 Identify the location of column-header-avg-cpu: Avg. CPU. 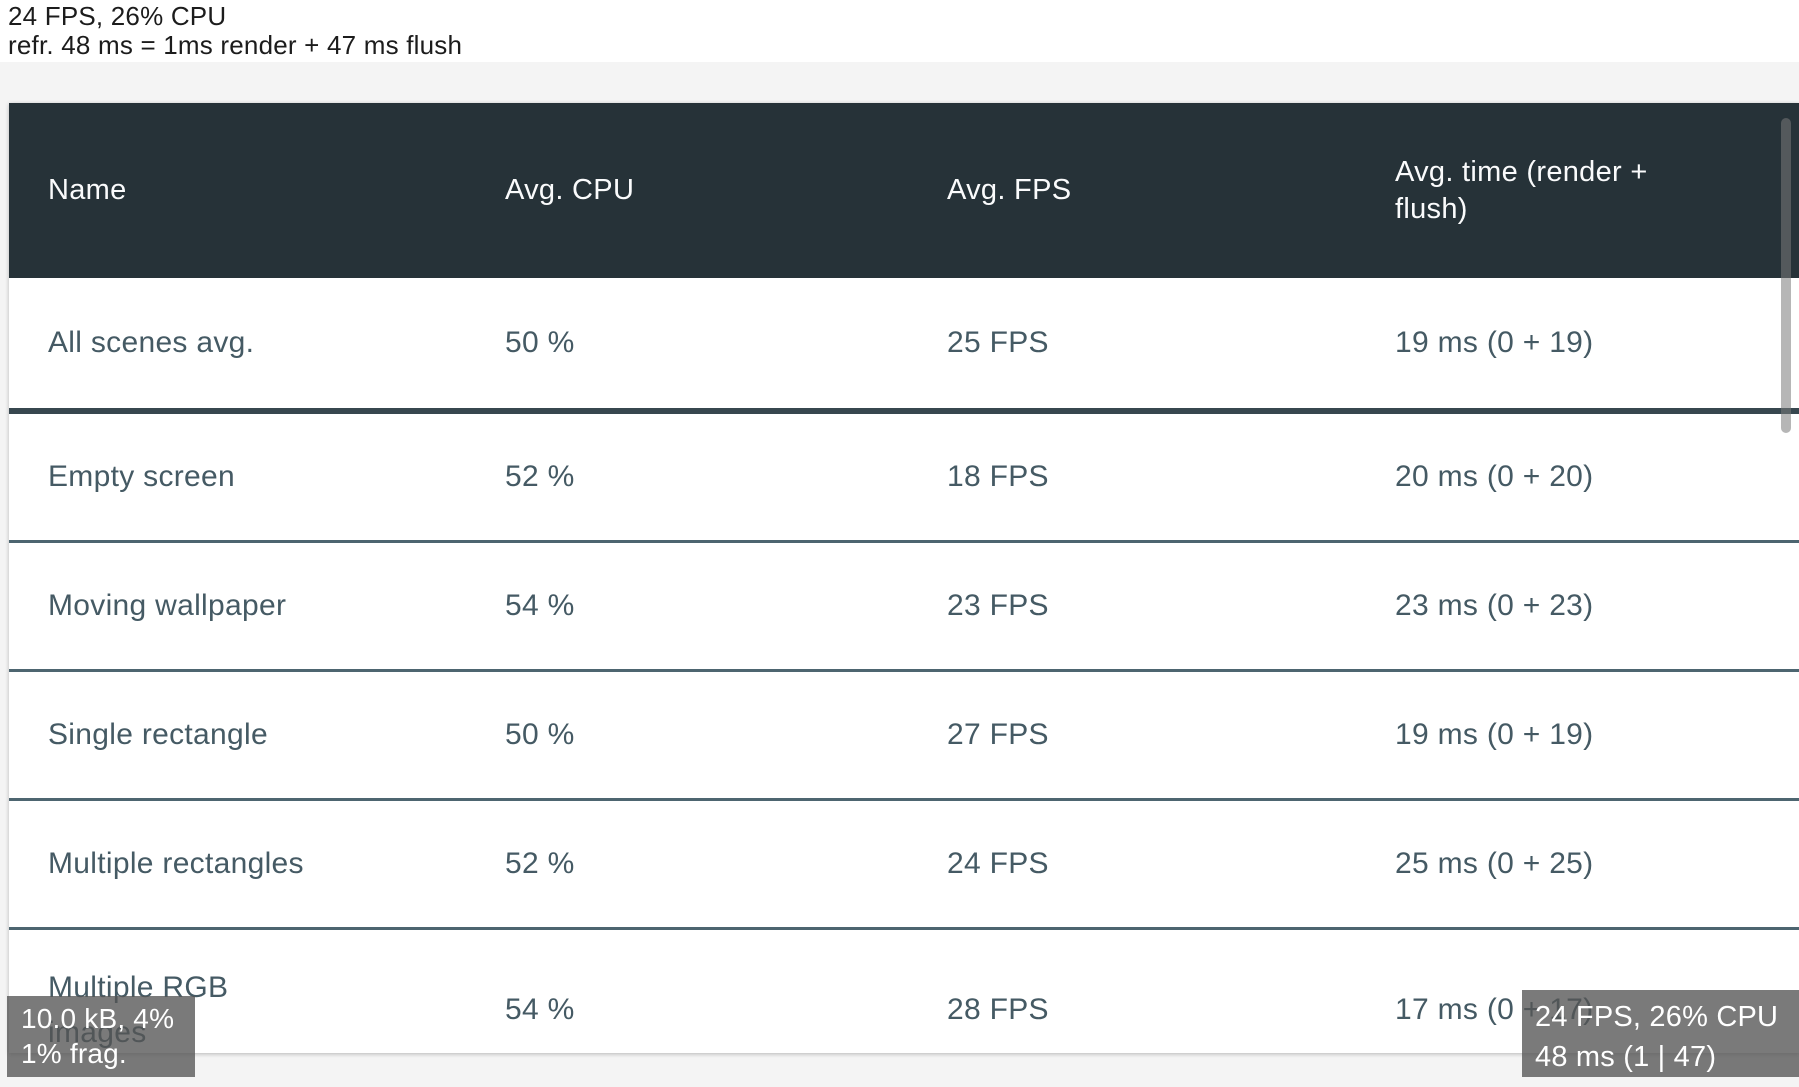
(570, 190).